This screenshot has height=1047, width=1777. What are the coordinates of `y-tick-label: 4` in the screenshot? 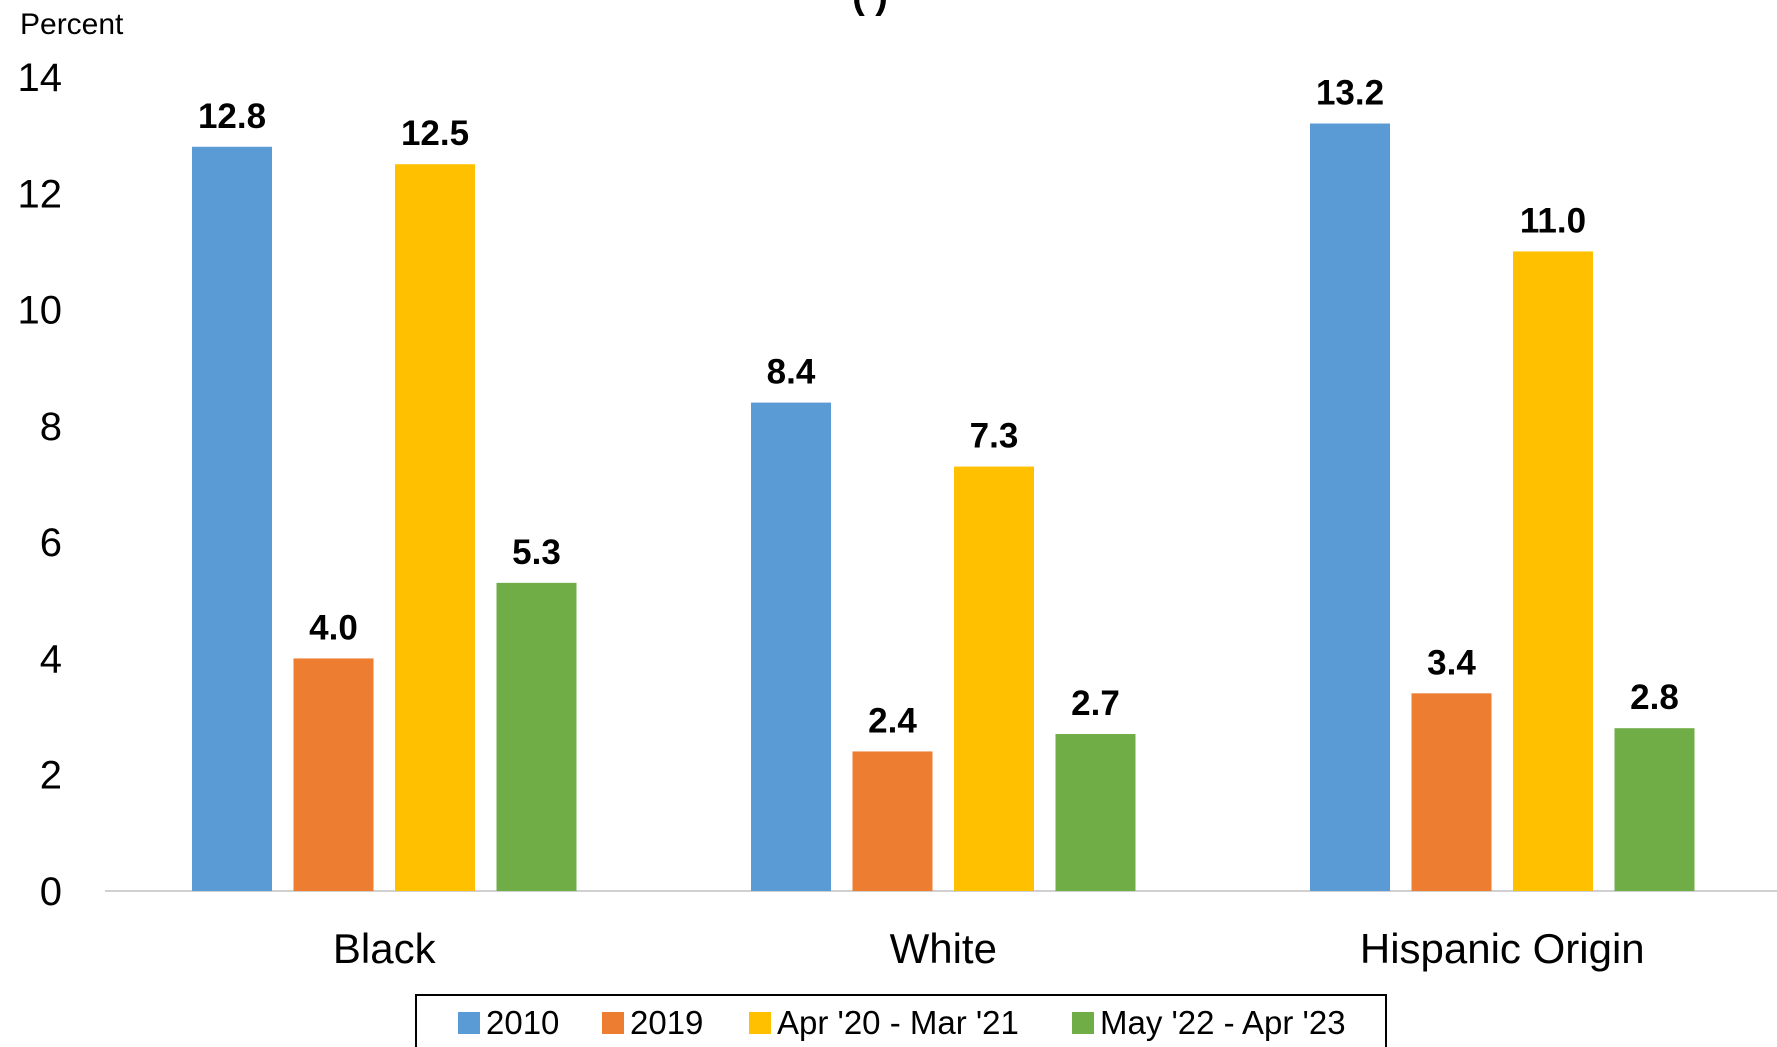 It's located at (51, 659).